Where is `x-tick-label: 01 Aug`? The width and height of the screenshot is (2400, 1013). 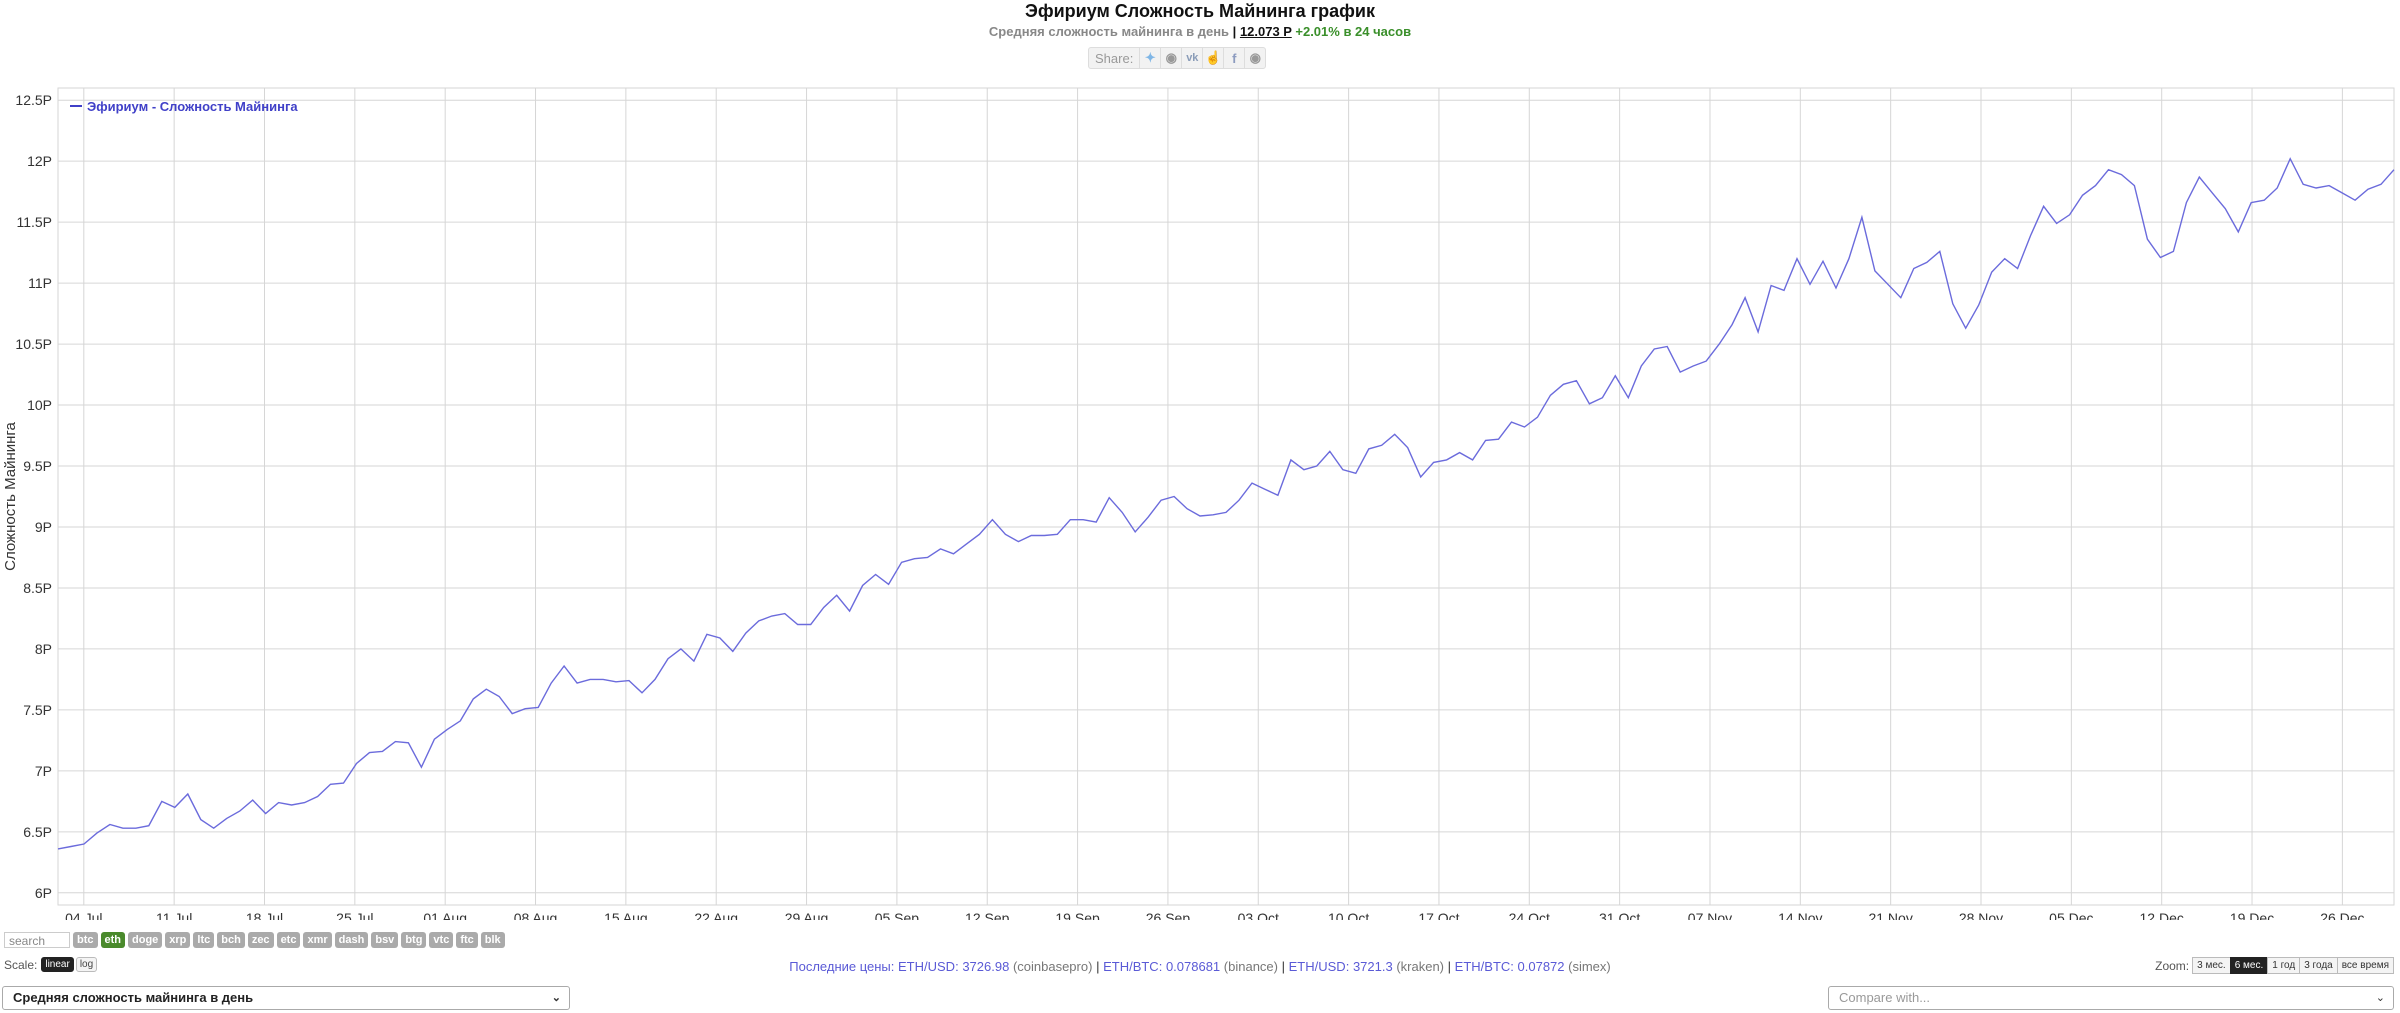
x-tick-label: 01 Aug is located at coordinates (445, 915).